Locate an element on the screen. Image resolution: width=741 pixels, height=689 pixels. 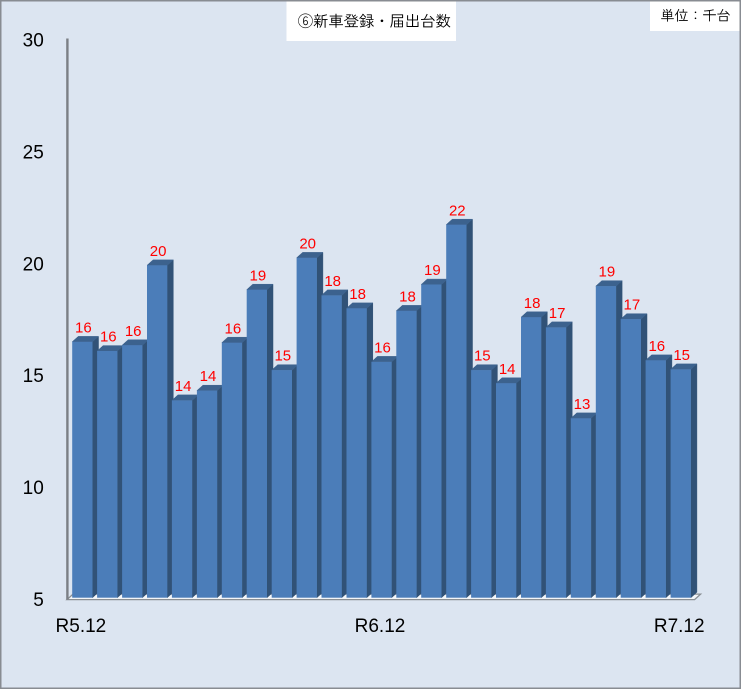
svg-text: 10 is located at coordinates (33, 488).